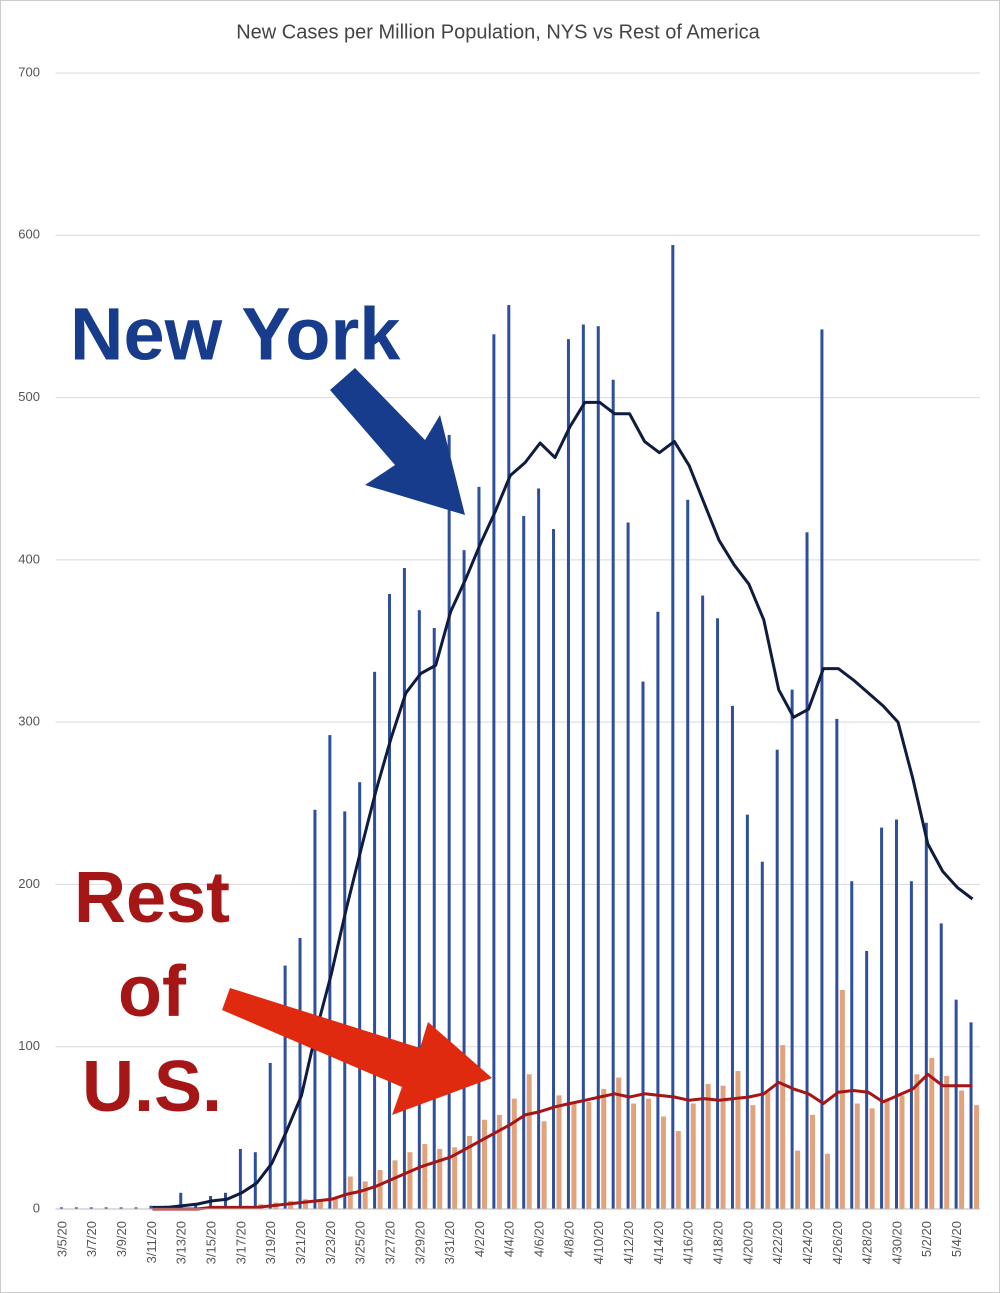 This screenshot has height=1293, width=1000. Describe the element at coordinates (29, 396) in the screenshot. I see `y-tick-label: 500` at that location.